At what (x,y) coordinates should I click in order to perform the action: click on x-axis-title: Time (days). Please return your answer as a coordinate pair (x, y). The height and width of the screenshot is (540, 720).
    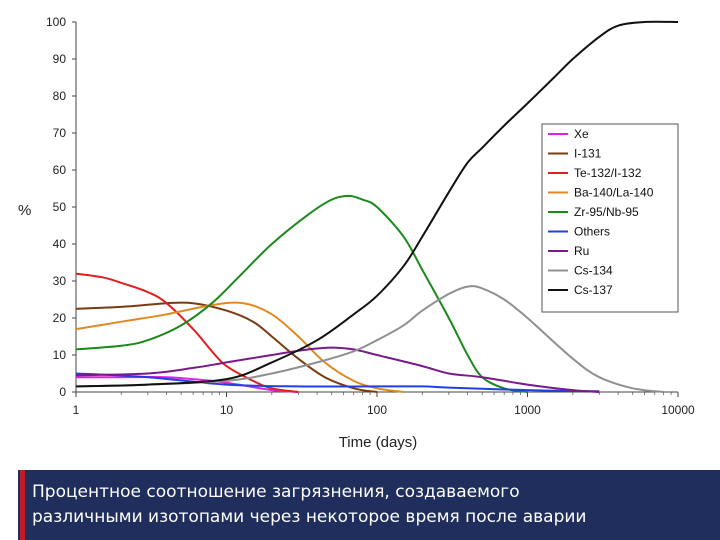
    Looking at the image, I should click on (378, 442).